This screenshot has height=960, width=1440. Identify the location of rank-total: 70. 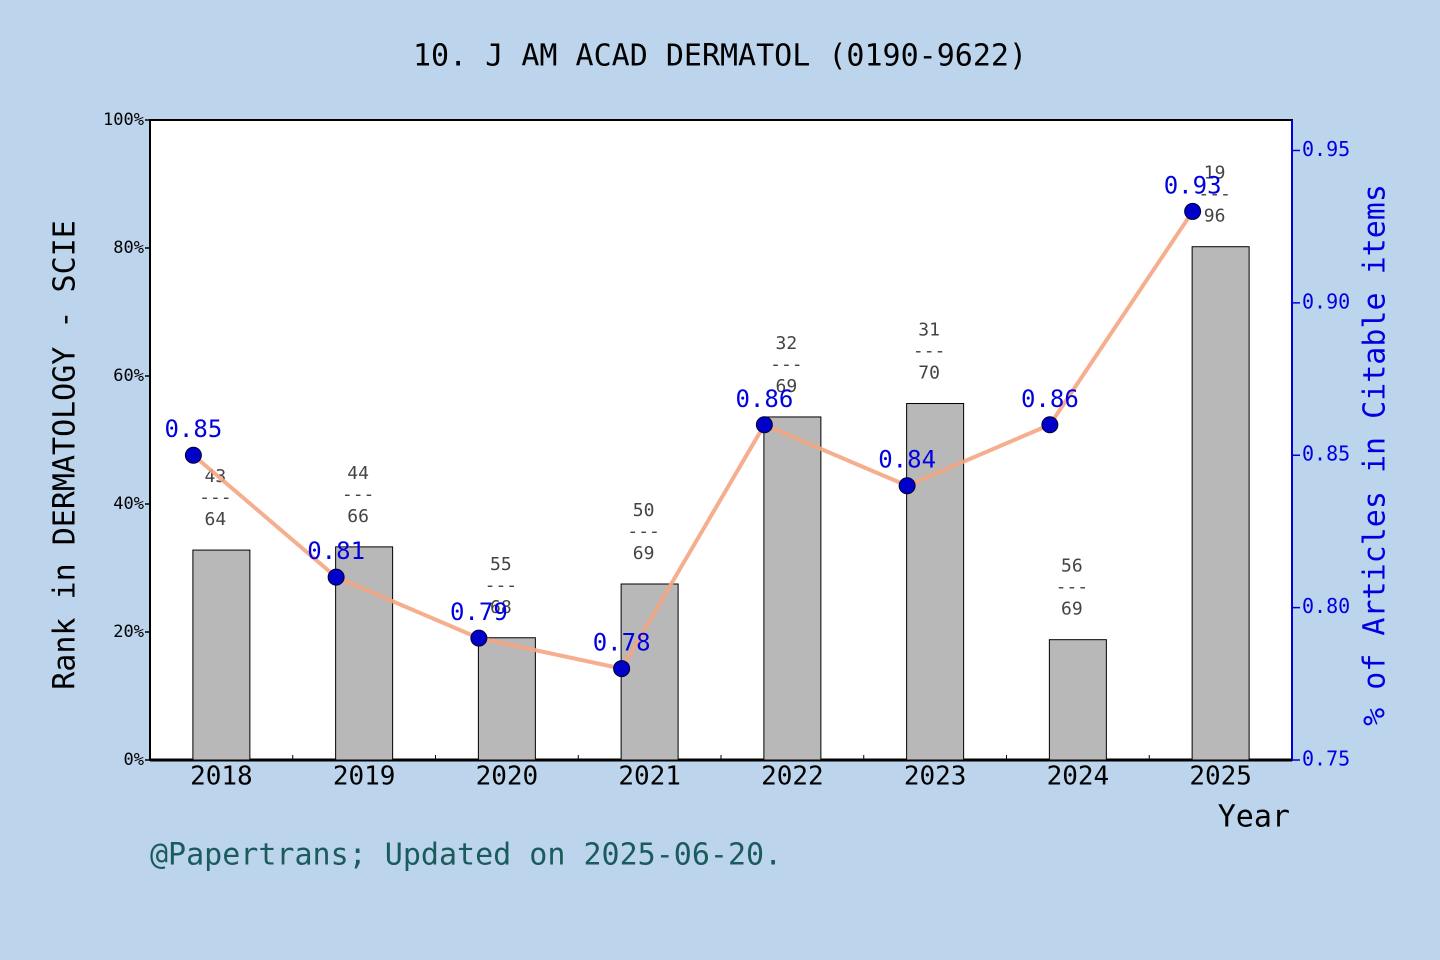
(929, 373).